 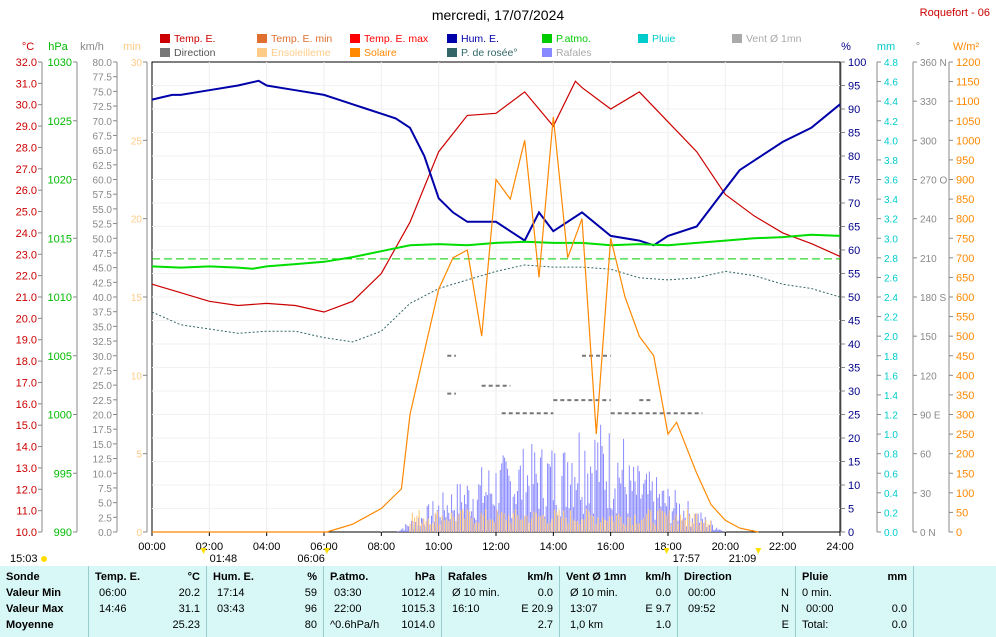 I want to click on day-length-label: 15:03, so click(x=24, y=559).